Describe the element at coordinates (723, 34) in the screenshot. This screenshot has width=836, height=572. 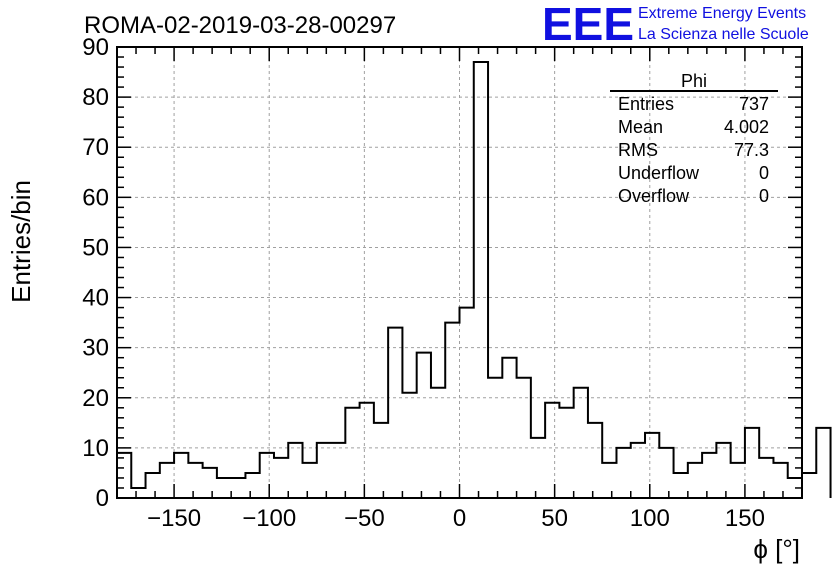
I see `logo-subtitle-line2: La Scienza nelle Scuole` at that location.